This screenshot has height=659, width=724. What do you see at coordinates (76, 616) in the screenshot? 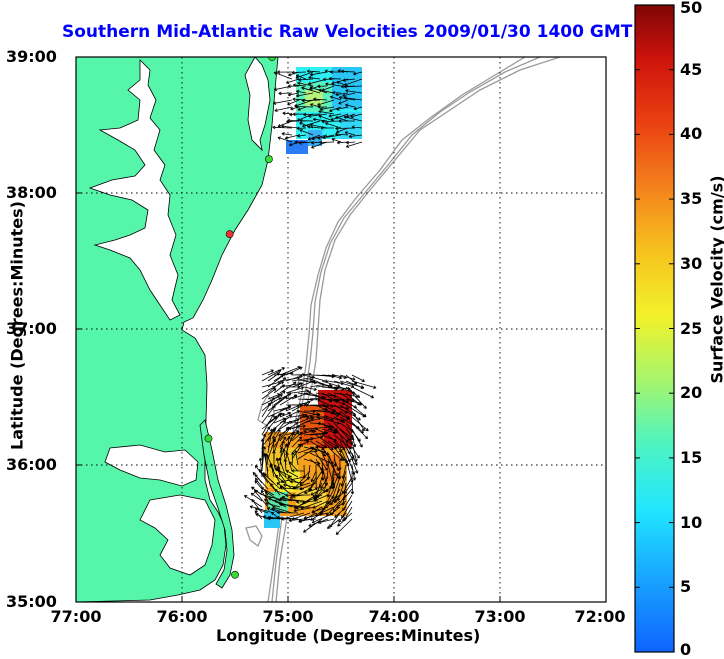
I see `x-tick-label: 77:00` at bounding box center [76, 616].